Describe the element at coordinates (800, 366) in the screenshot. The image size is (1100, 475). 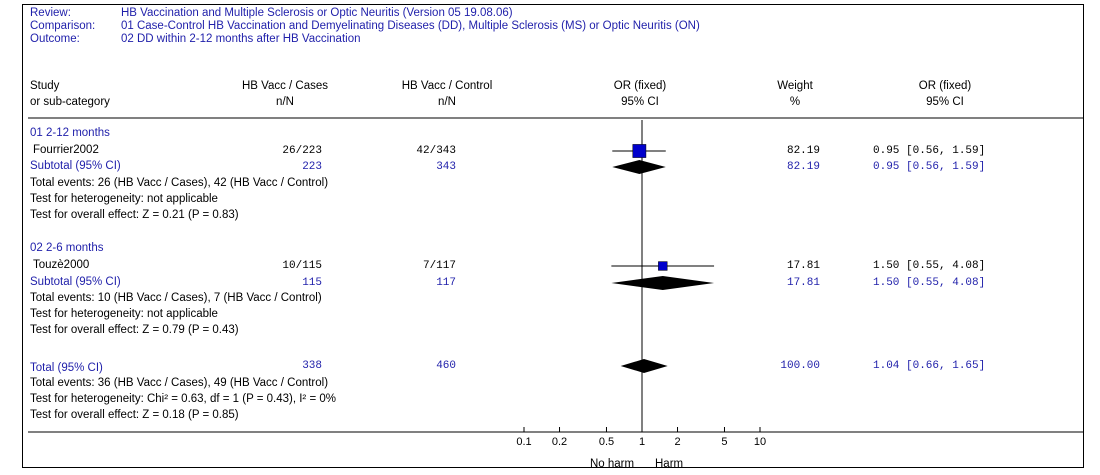
I see `total-weight: 100.00` at that location.